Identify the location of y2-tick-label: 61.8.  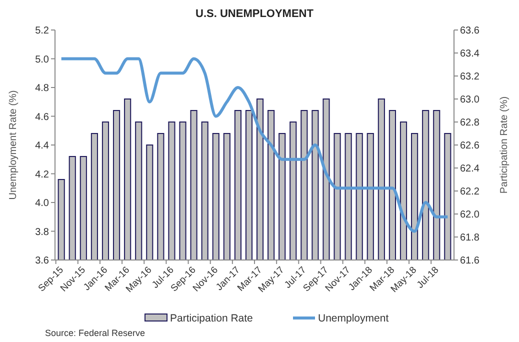
(470, 238).